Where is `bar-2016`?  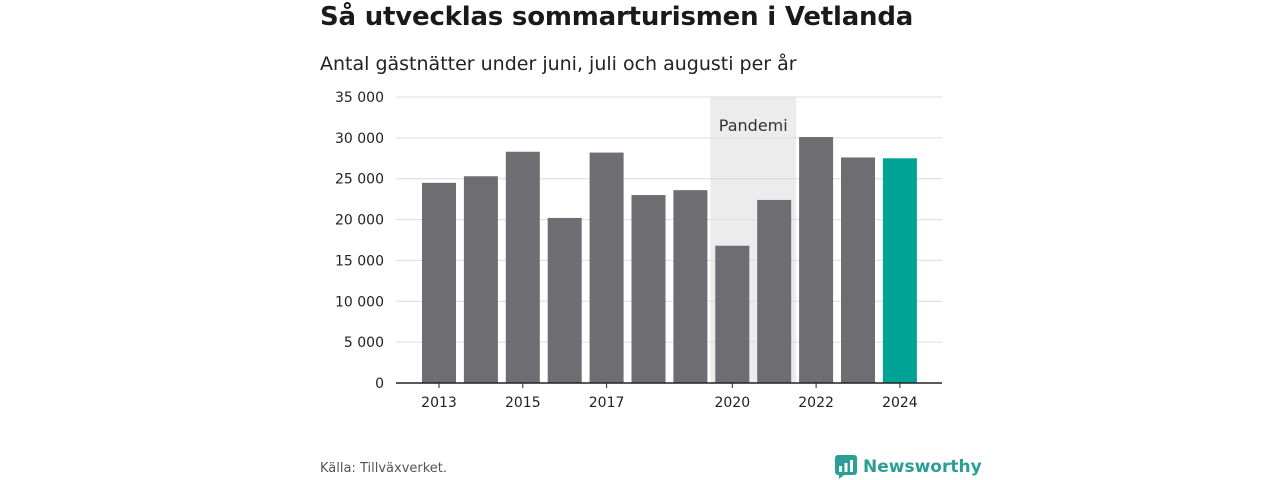
bar-2016 is located at coordinates (564, 300).